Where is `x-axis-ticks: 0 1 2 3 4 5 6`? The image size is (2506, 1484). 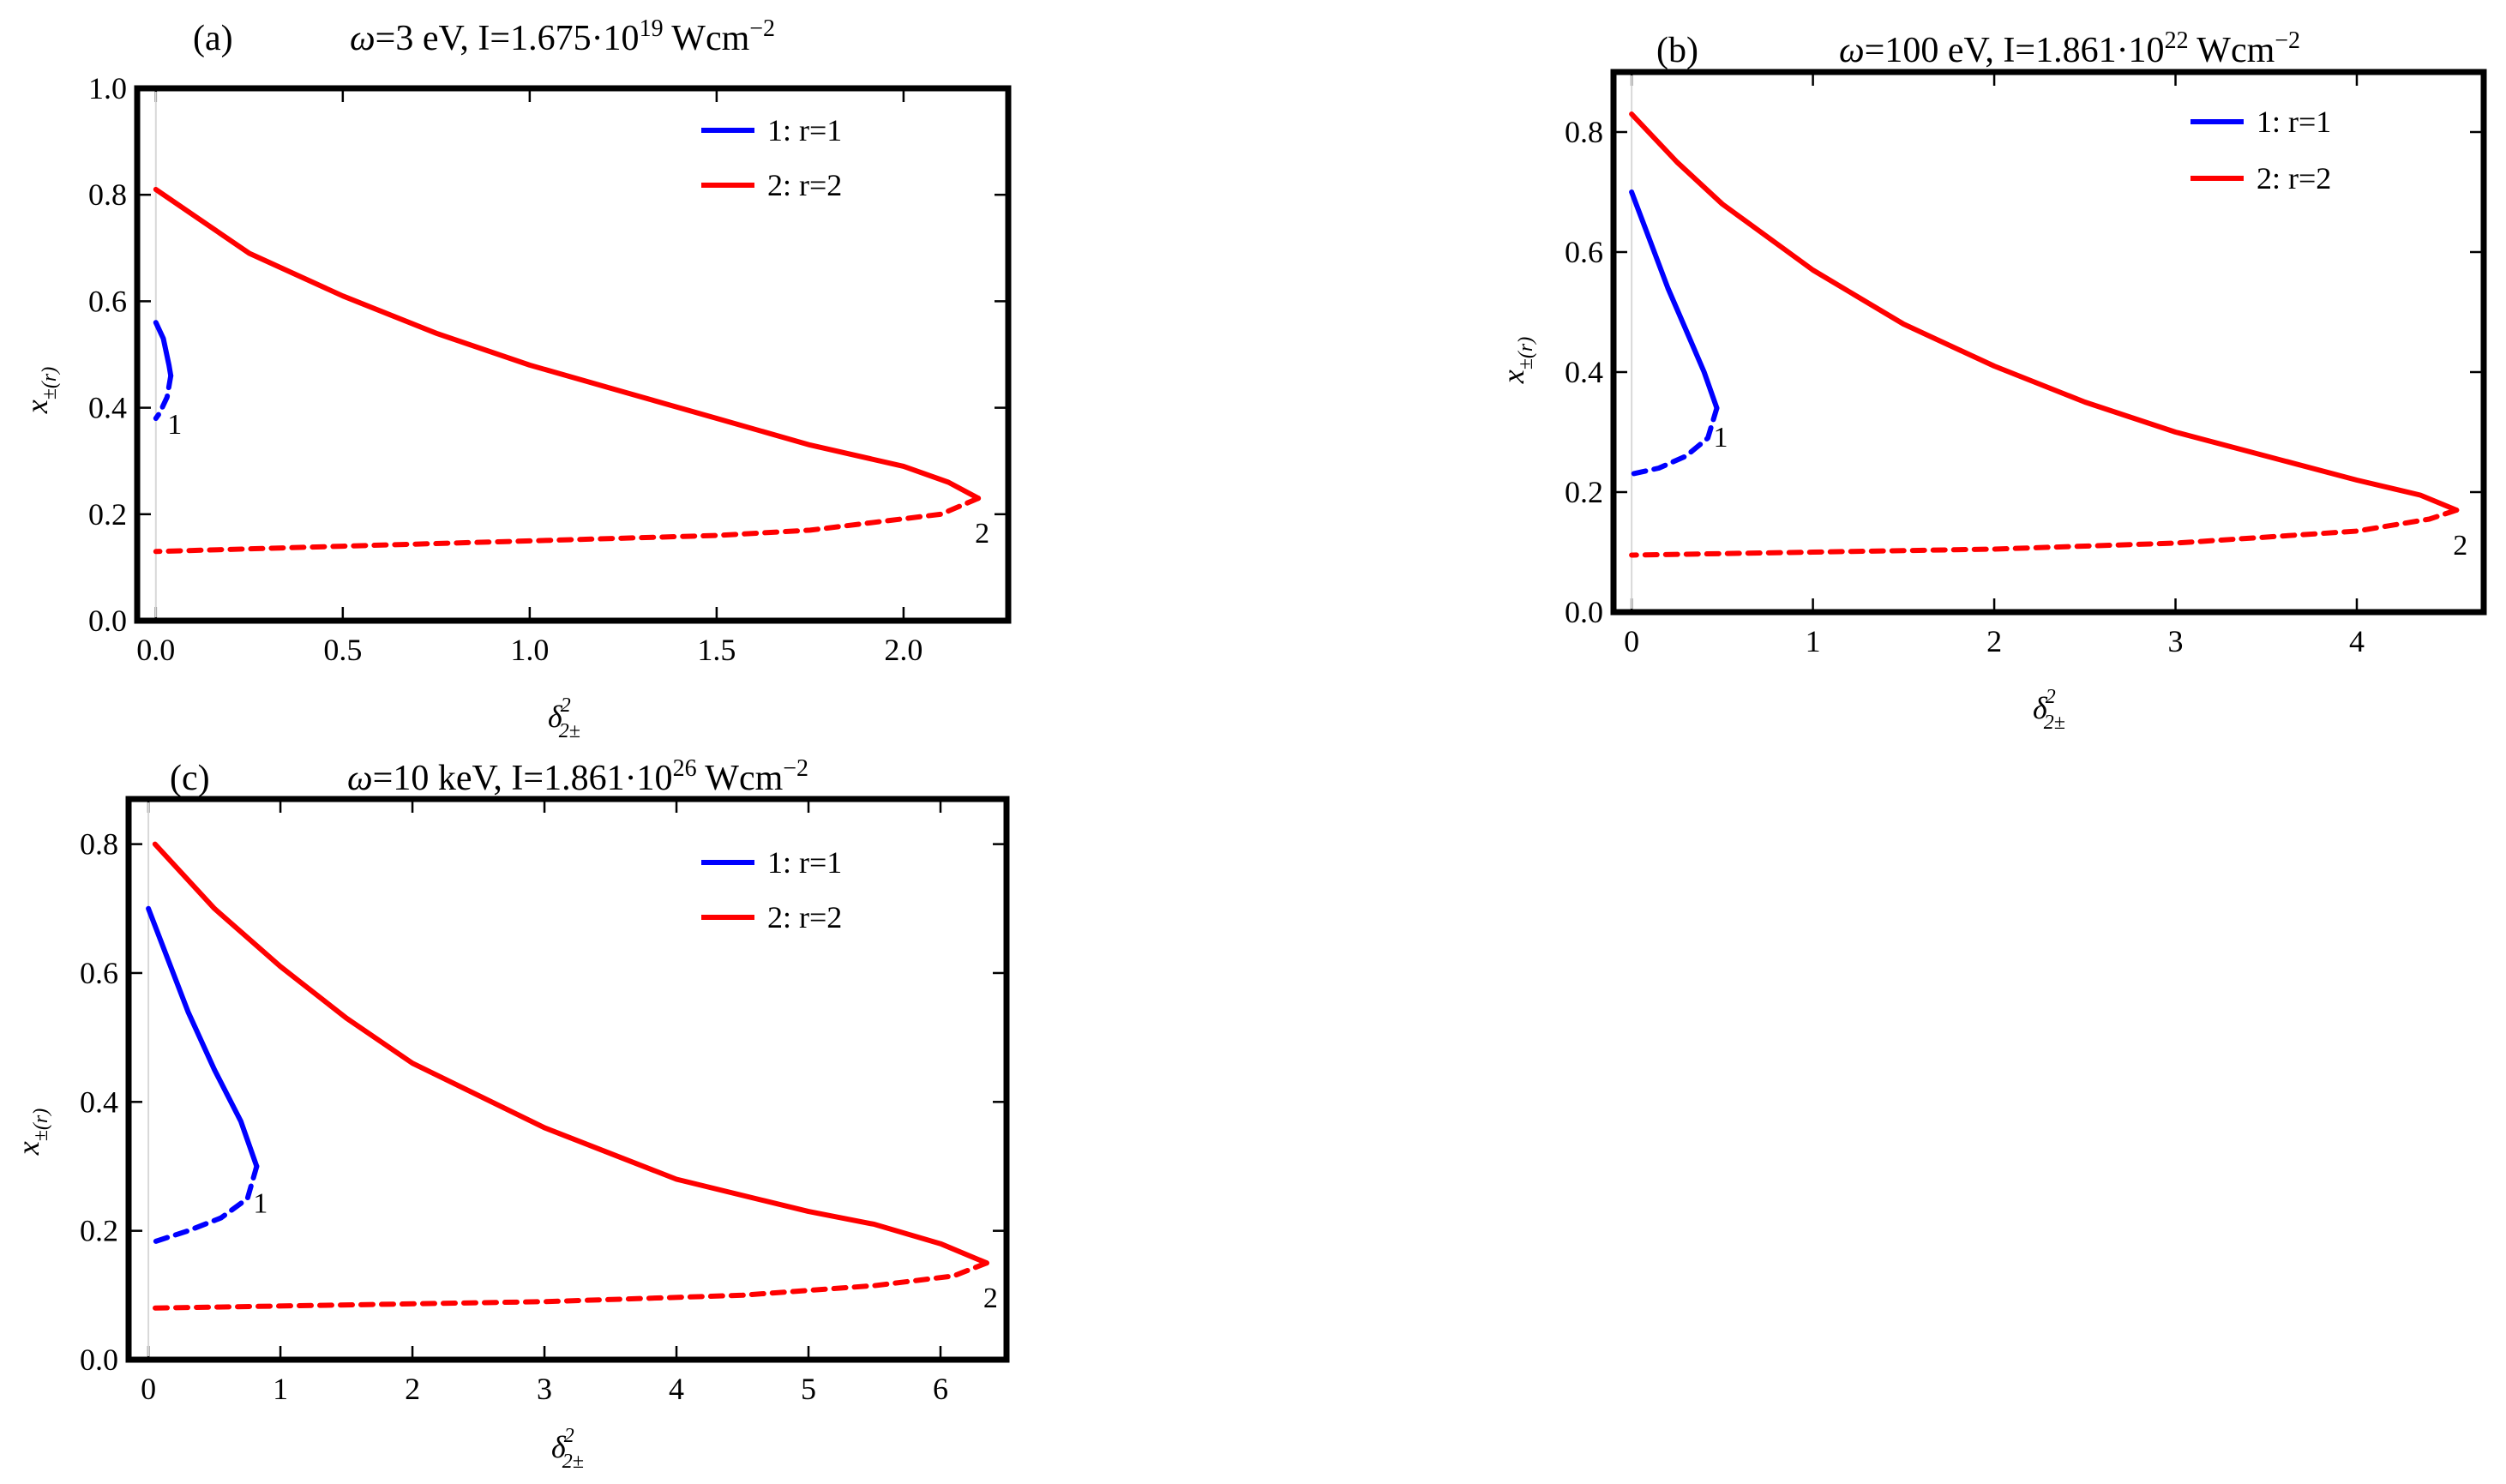 x-axis-ticks: 0 1 2 3 4 5 6 is located at coordinates (544, 1102).